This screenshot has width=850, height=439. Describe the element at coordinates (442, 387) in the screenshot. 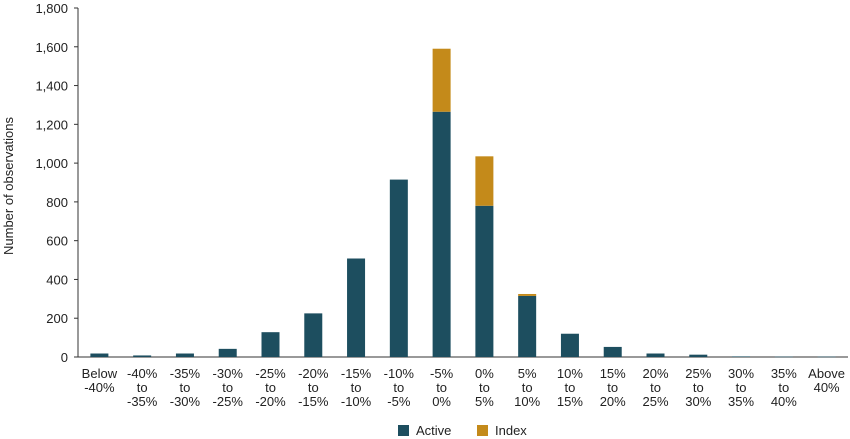

I see `x-tick-label: -5% to 0%` at that location.